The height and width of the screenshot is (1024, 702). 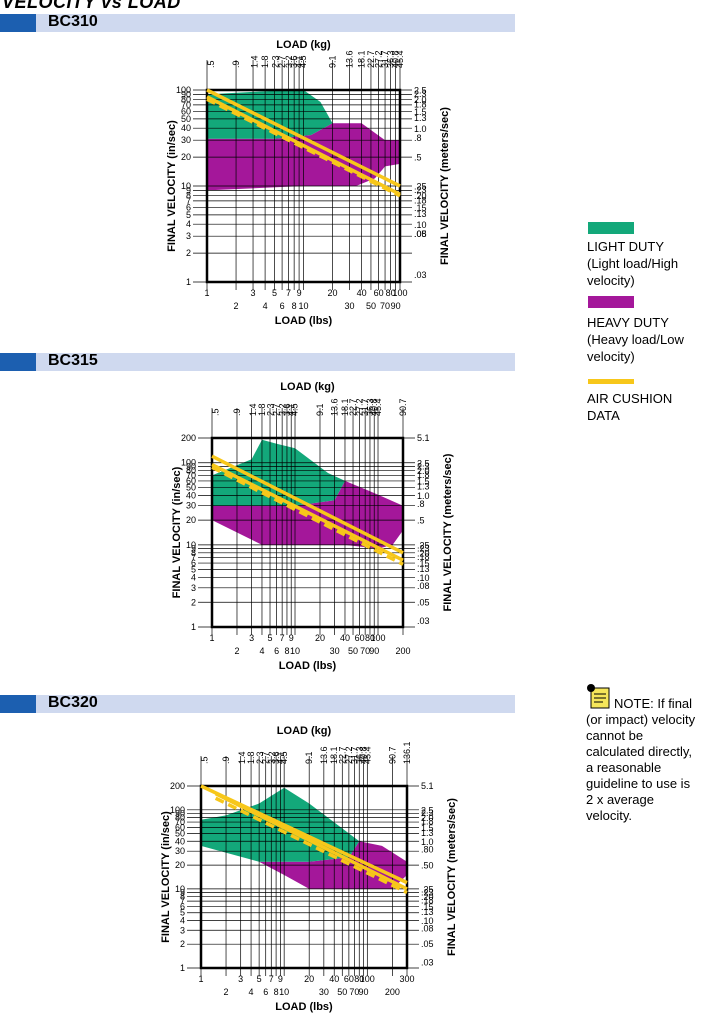 I want to click on section-band-bc310: BC310, so click(x=257, y=22).